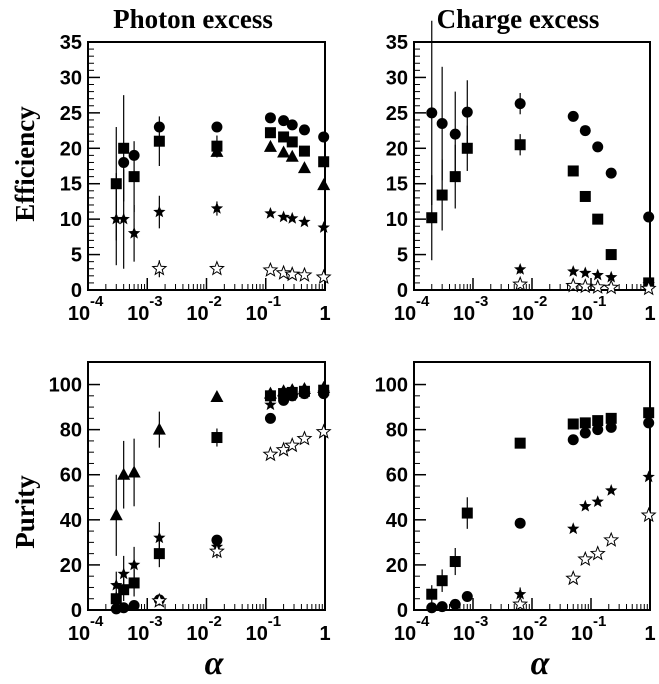 The height and width of the screenshot is (684, 659). Describe the element at coordinates (97, 621) in the screenshot. I see `x-tick-label-exponent: -4` at that location.